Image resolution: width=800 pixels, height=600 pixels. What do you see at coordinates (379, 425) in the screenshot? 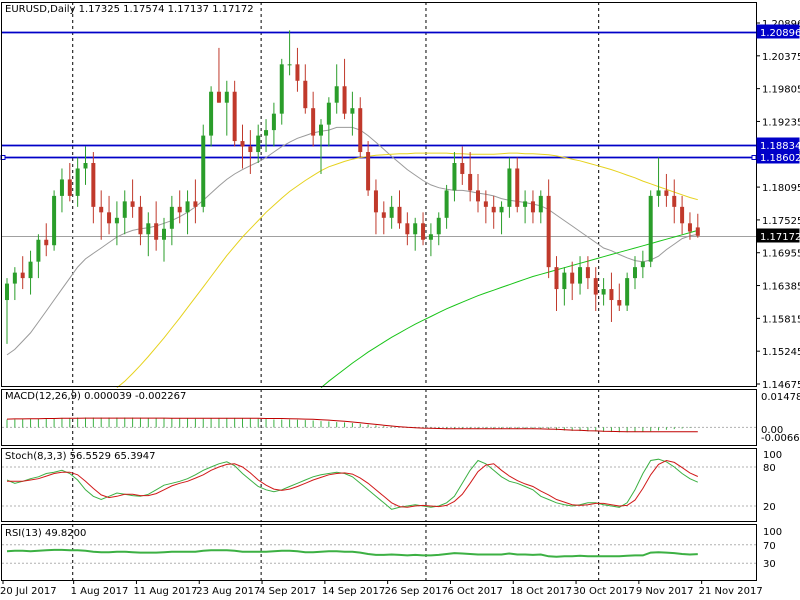
I see `macd-panel` at bounding box center [379, 425].